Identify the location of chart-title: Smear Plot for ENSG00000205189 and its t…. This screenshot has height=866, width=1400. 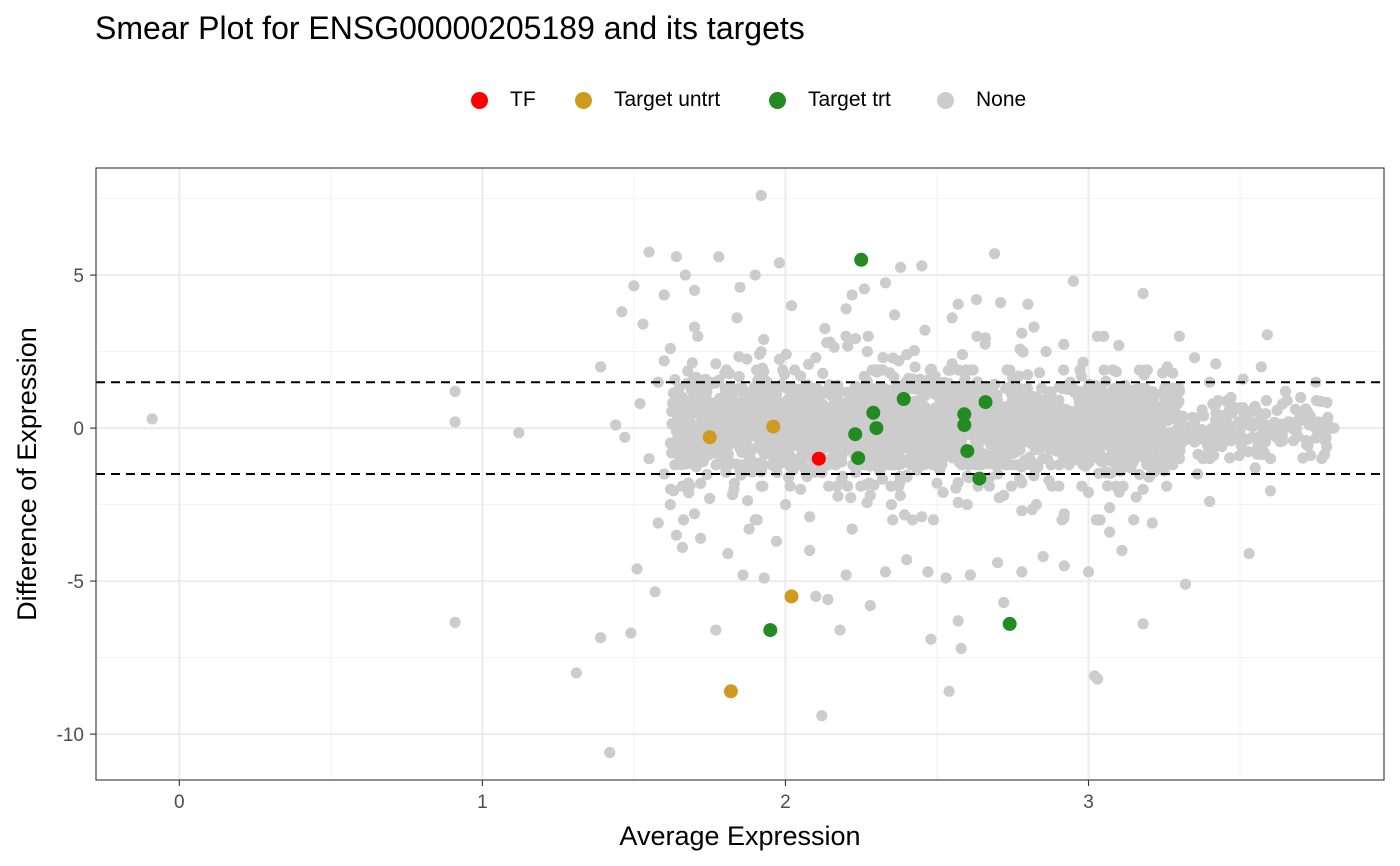
(450, 28).